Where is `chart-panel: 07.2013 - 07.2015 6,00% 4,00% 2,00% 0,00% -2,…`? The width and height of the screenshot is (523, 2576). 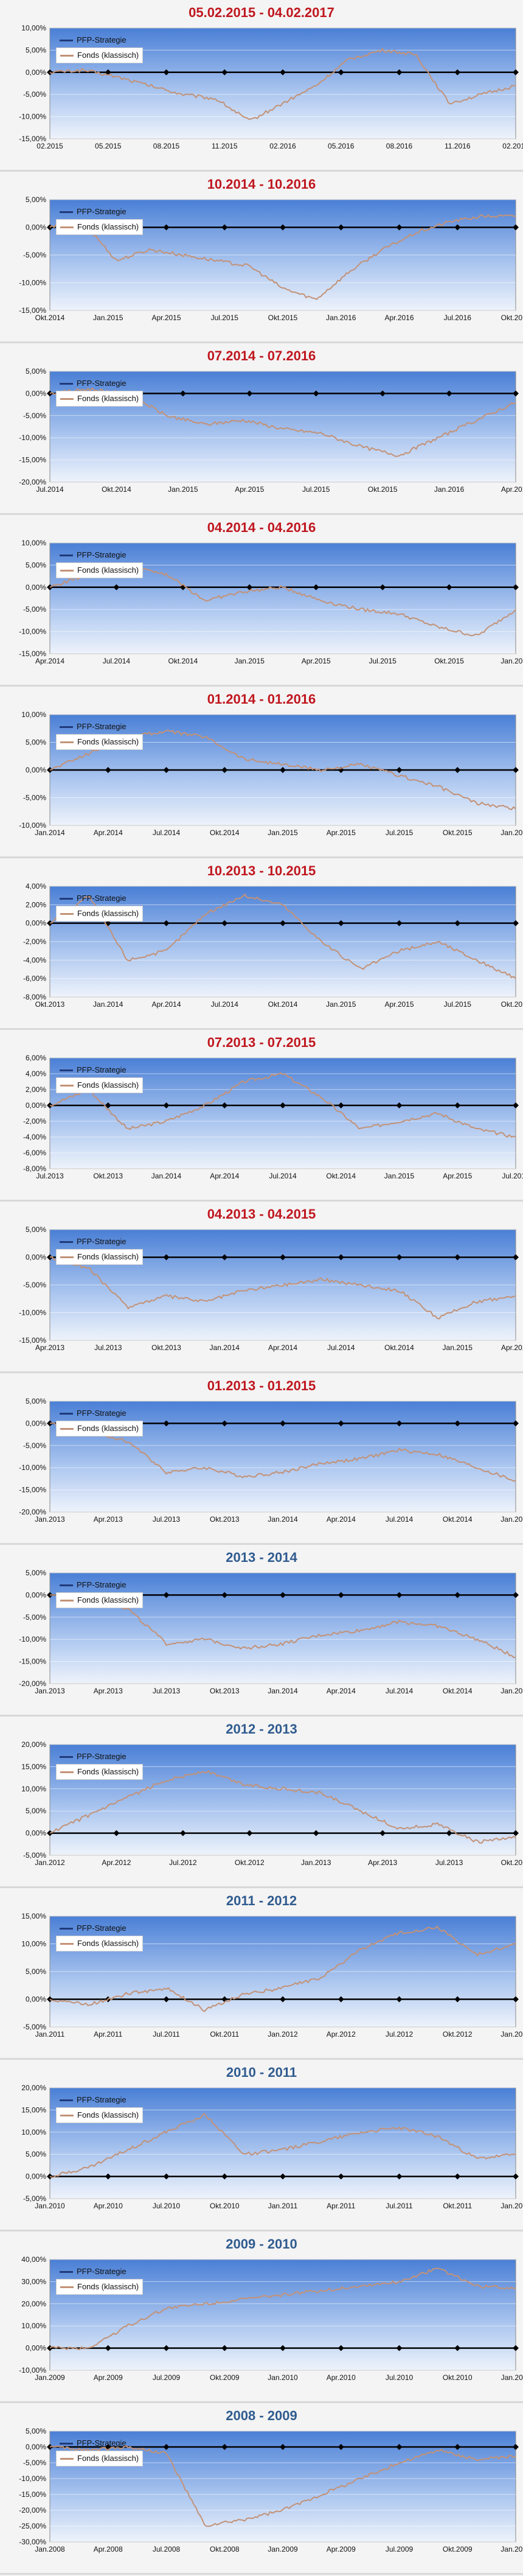 chart-panel: 07.2013 - 07.2015 6,00% 4,00% 2,00% 0,00% -2,… is located at coordinates (261, 1116).